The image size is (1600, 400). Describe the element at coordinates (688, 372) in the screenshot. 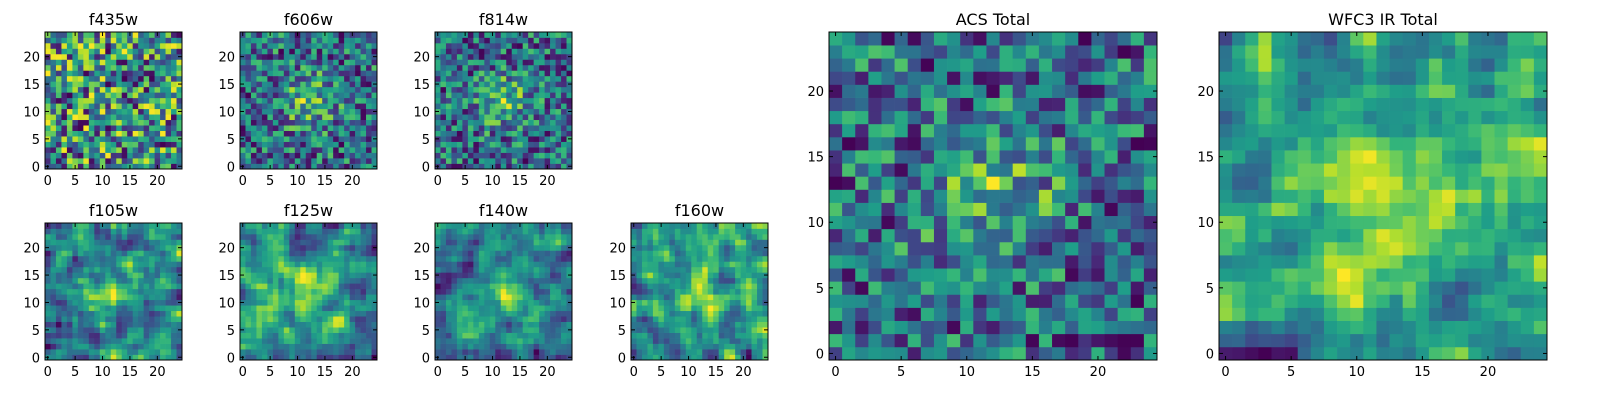

I see `x-tick-label: 10` at that location.